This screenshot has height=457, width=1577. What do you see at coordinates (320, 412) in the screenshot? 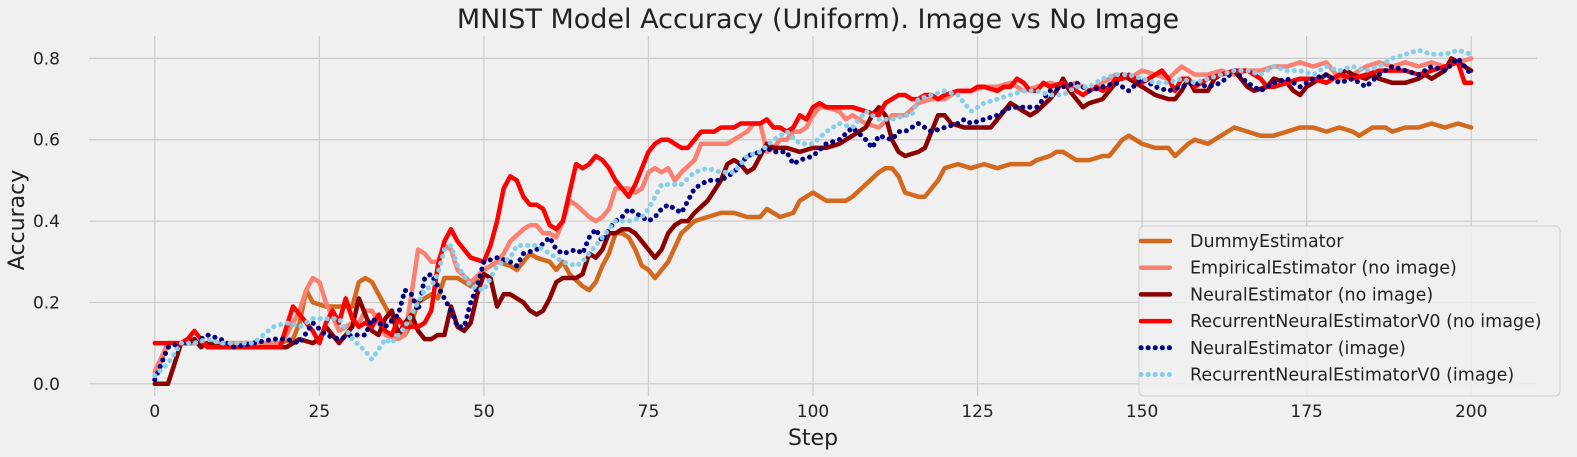
I see `x-tick-label: 25` at bounding box center [320, 412].